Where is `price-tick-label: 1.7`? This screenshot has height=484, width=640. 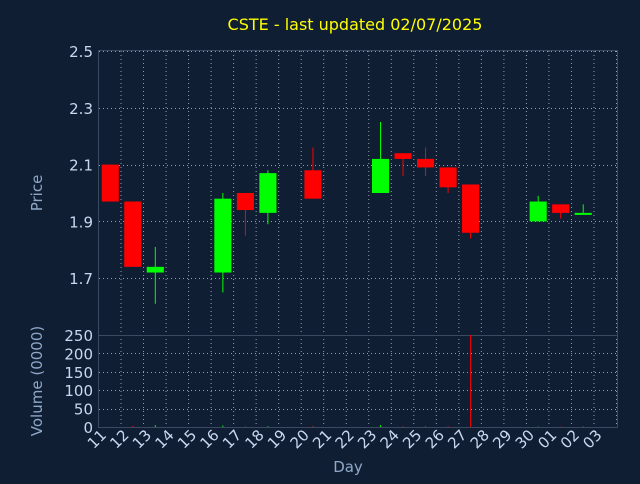 price-tick-label: 1.7 is located at coordinates (81, 279).